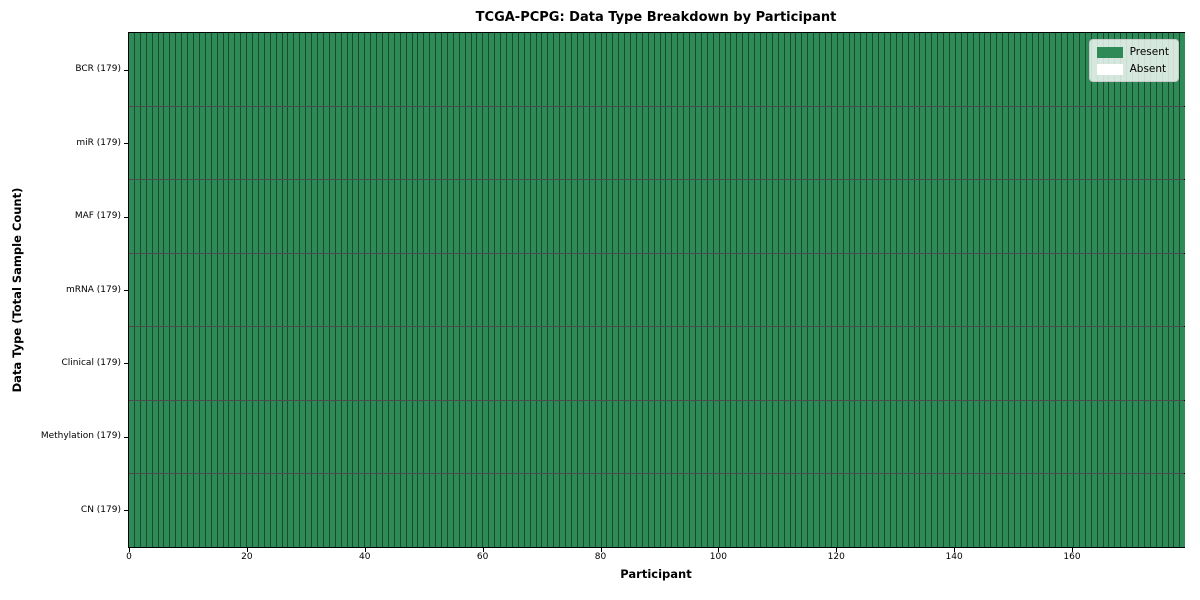 This screenshot has height=600, width=1200. I want to click on y-tick-mark, so click(126, 70).